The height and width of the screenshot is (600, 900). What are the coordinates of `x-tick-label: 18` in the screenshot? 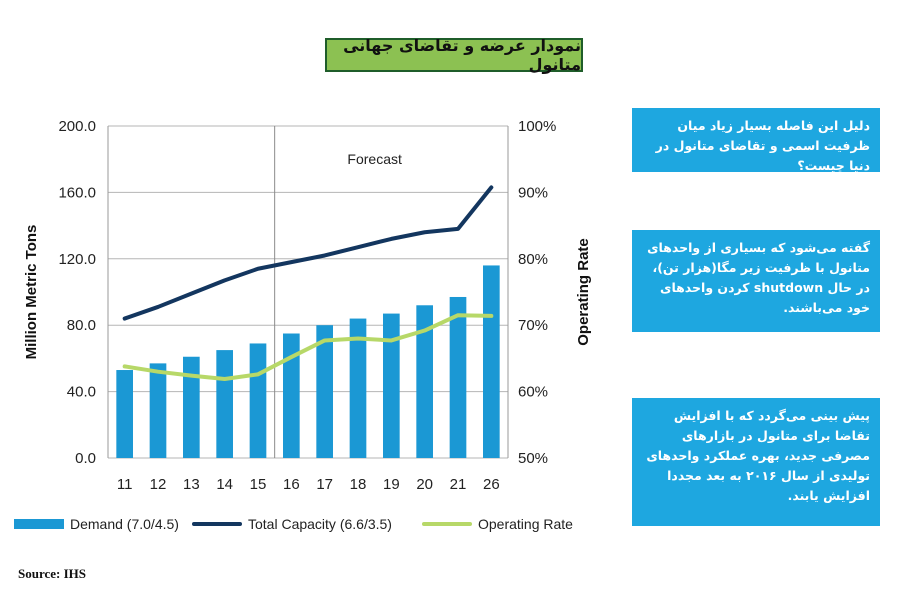 It's located at (358, 484).